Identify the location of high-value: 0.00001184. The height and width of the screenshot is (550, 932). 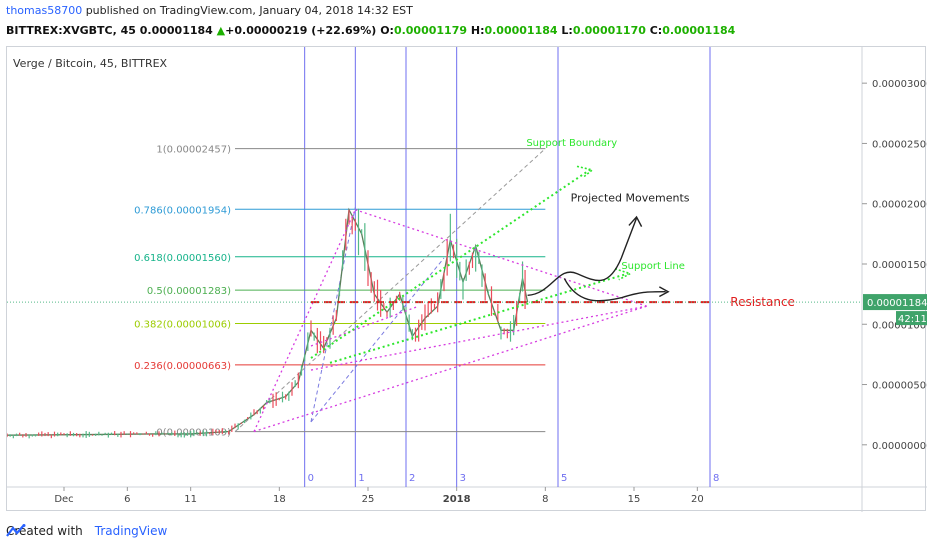
(521, 30).